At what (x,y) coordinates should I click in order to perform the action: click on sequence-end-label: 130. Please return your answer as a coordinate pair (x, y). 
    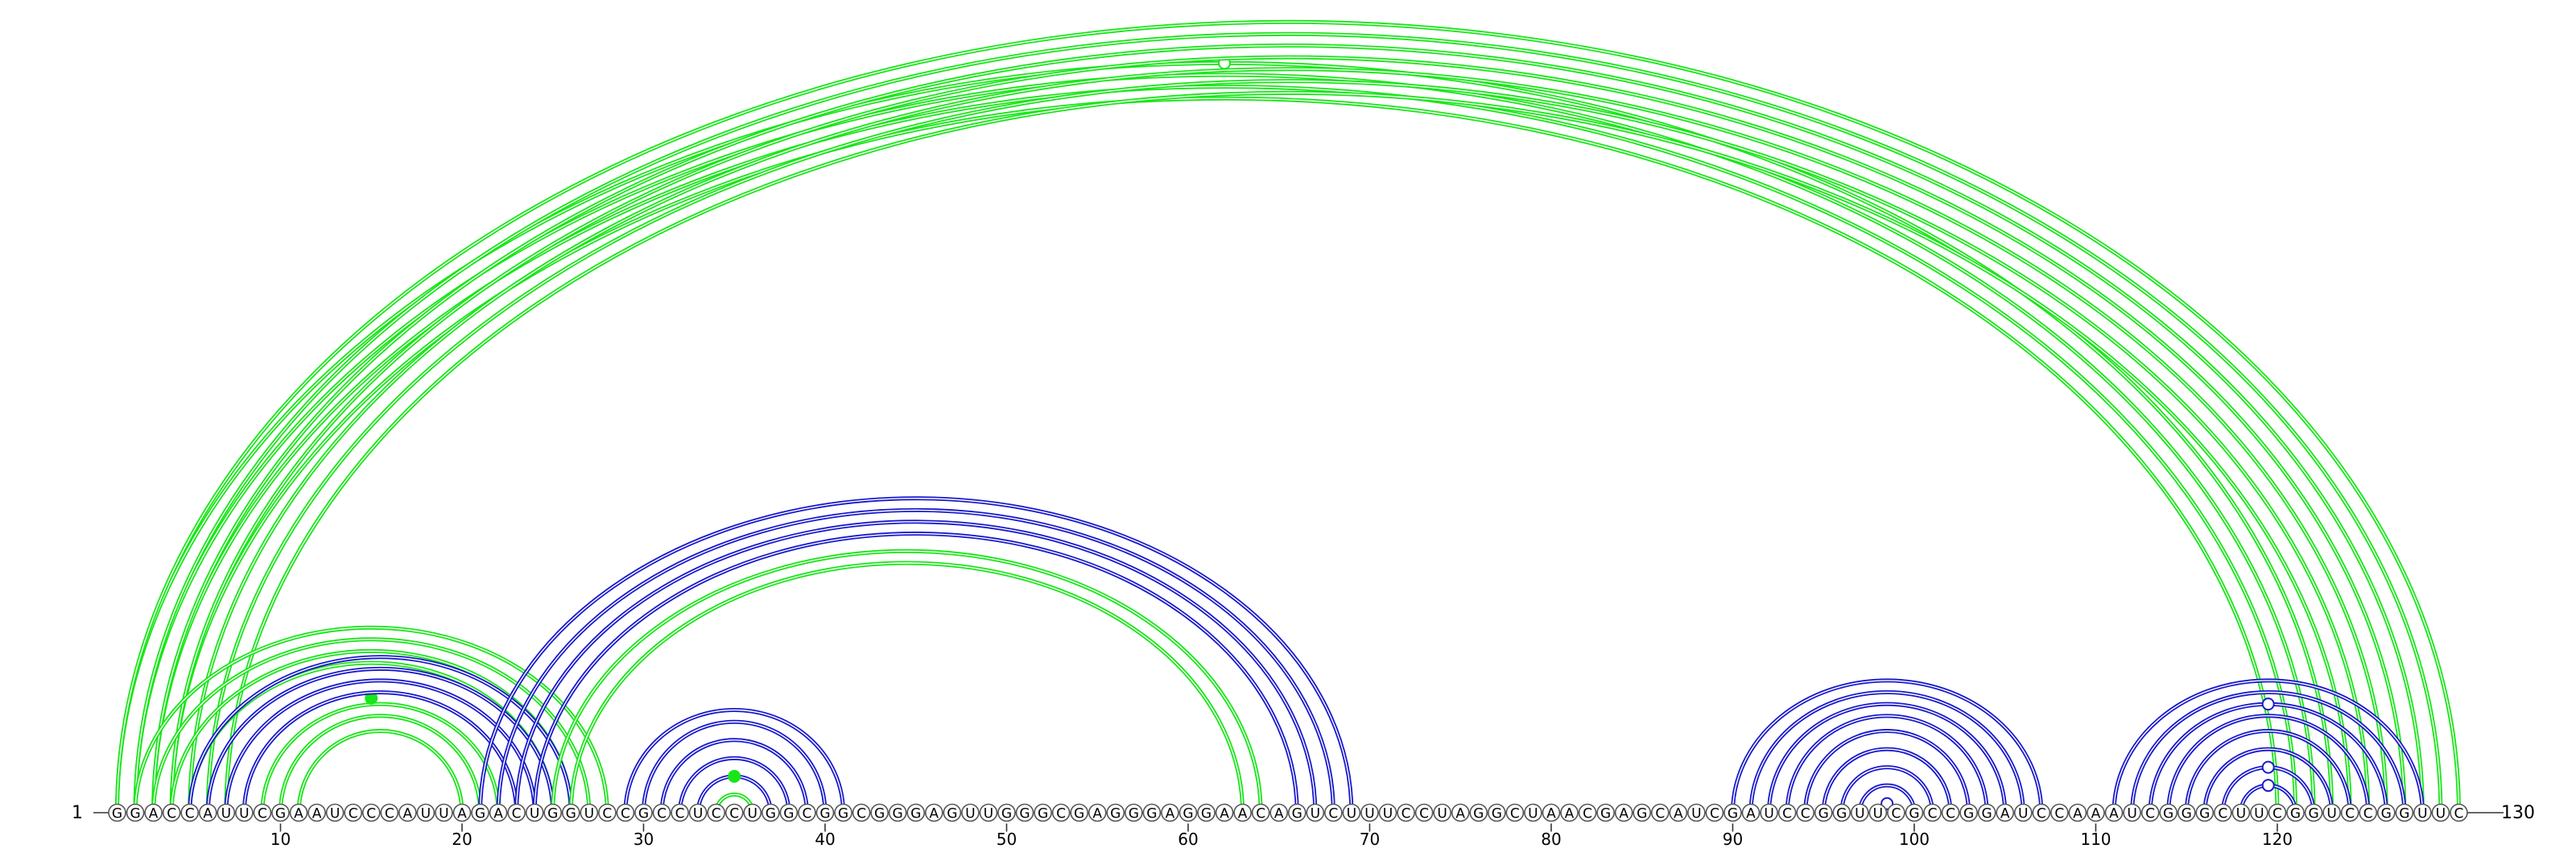
    Looking at the image, I should click on (2518, 813).